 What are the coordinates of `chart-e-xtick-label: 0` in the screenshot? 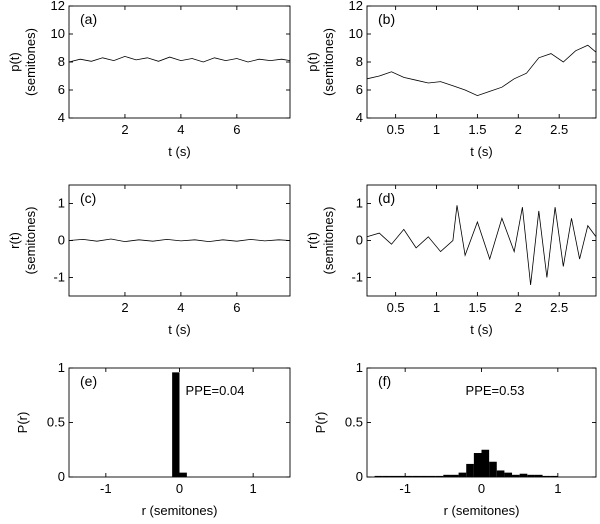 It's located at (179, 488).